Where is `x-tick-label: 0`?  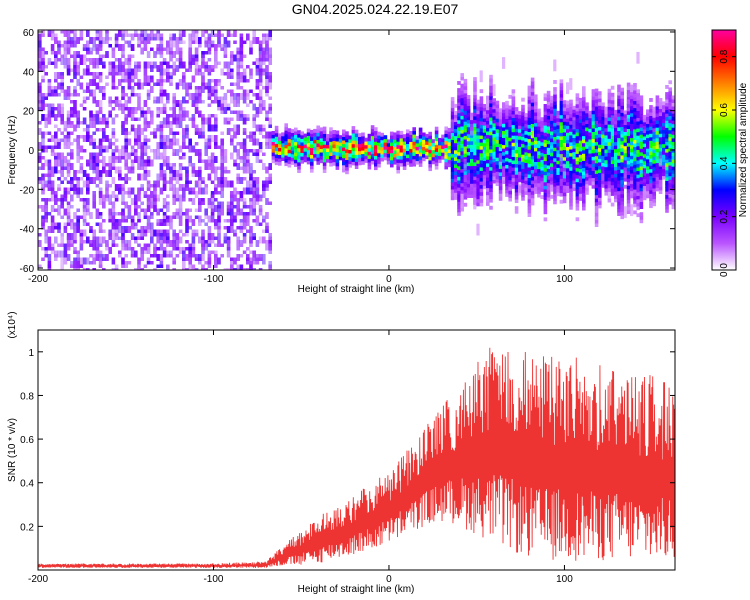 x-tick-label: 0 is located at coordinates (389, 279).